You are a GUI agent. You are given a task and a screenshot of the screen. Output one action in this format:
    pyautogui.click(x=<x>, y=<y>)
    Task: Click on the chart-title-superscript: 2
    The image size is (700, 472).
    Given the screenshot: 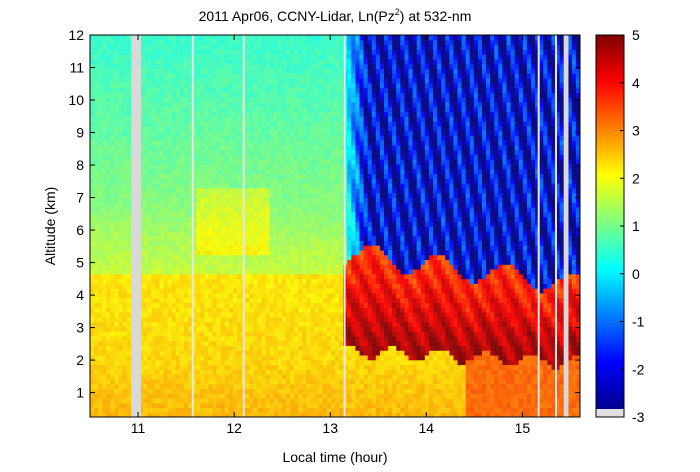 What is the action you would take?
    pyautogui.click(x=397, y=12)
    